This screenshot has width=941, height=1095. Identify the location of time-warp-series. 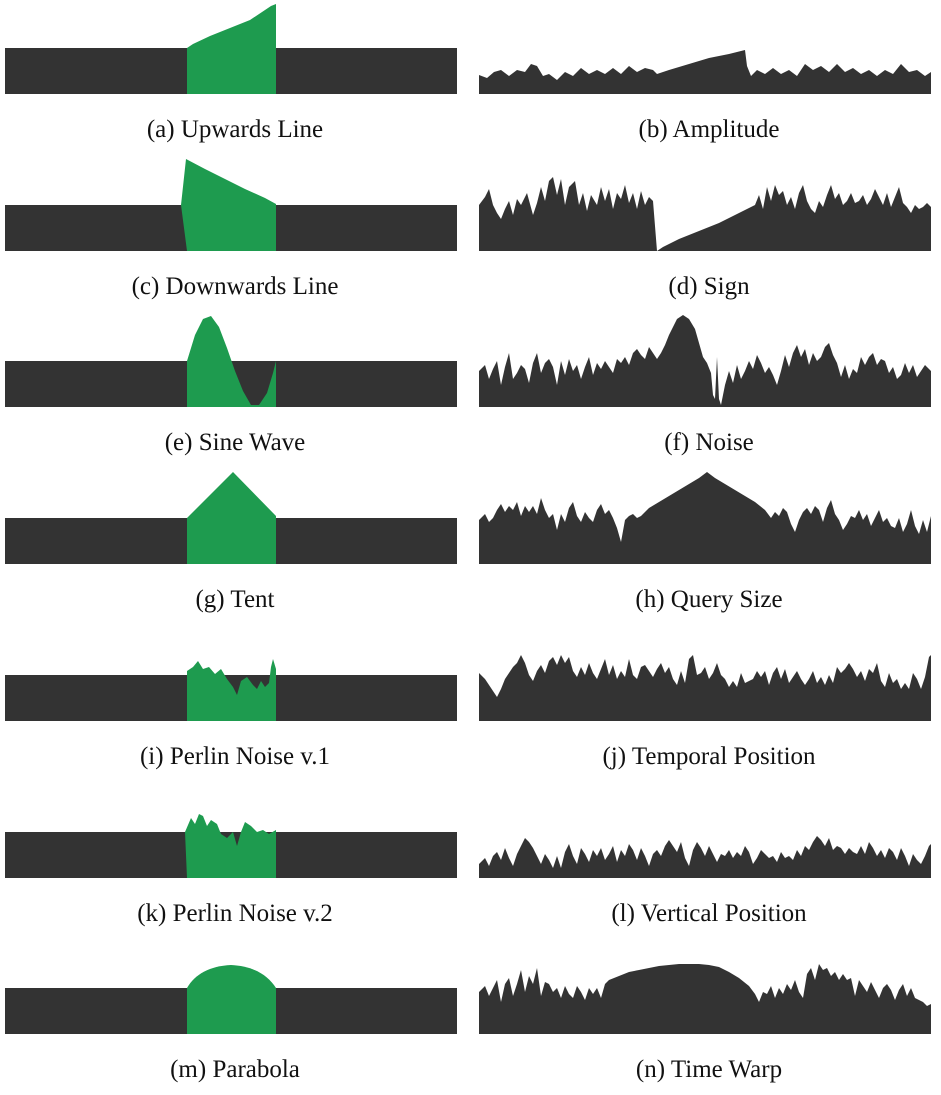
(705, 999).